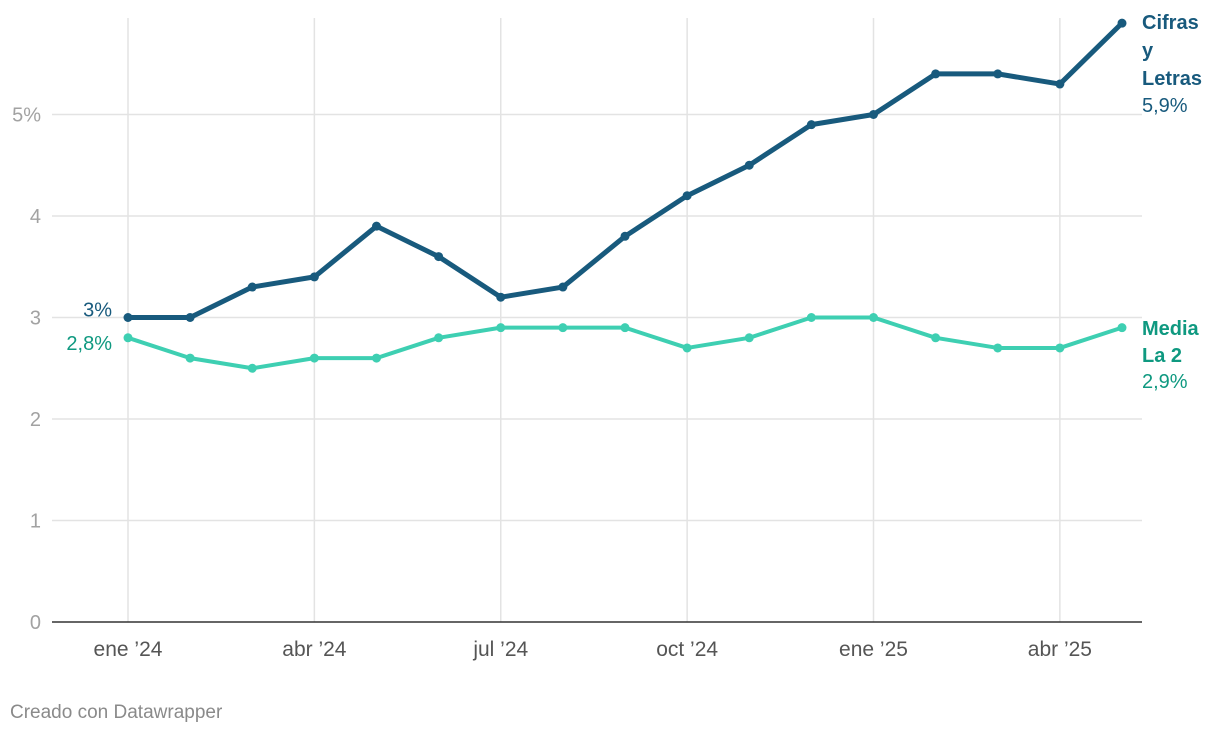 This screenshot has width=1220, height=738. I want to click on y-tick-label: 4, so click(35, 217).